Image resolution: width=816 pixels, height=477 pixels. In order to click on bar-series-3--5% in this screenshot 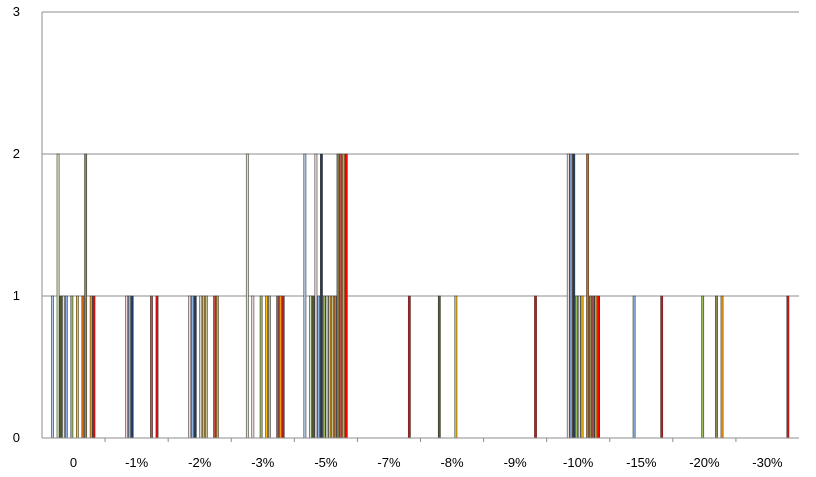, I will do `click(310, 367)`.